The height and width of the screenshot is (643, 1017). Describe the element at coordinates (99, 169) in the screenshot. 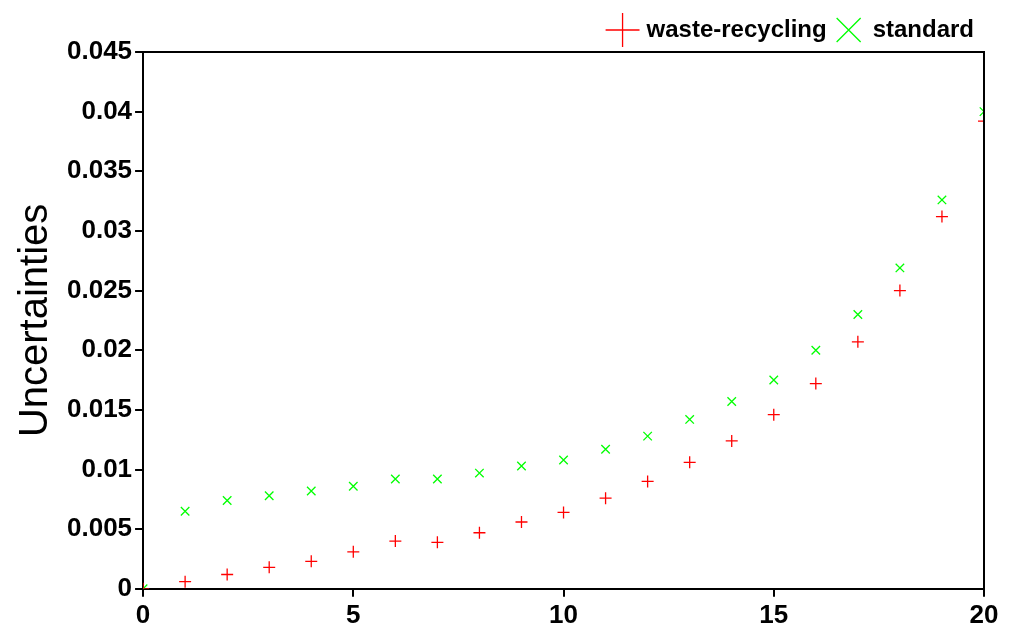

I see `y-tick-label: 0.035` at that location.